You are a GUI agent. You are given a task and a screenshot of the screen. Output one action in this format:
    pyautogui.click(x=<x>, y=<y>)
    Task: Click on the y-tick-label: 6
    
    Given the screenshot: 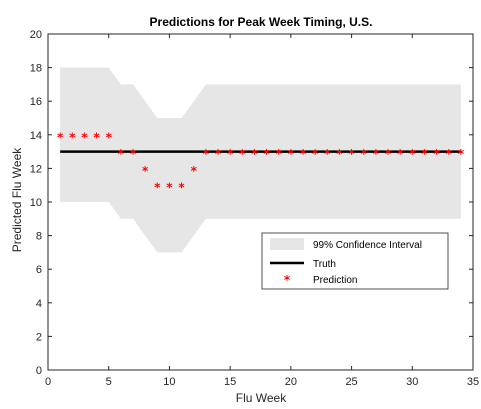 What is the action you would take?
    pyautogui.click(x=39, y=270)
    